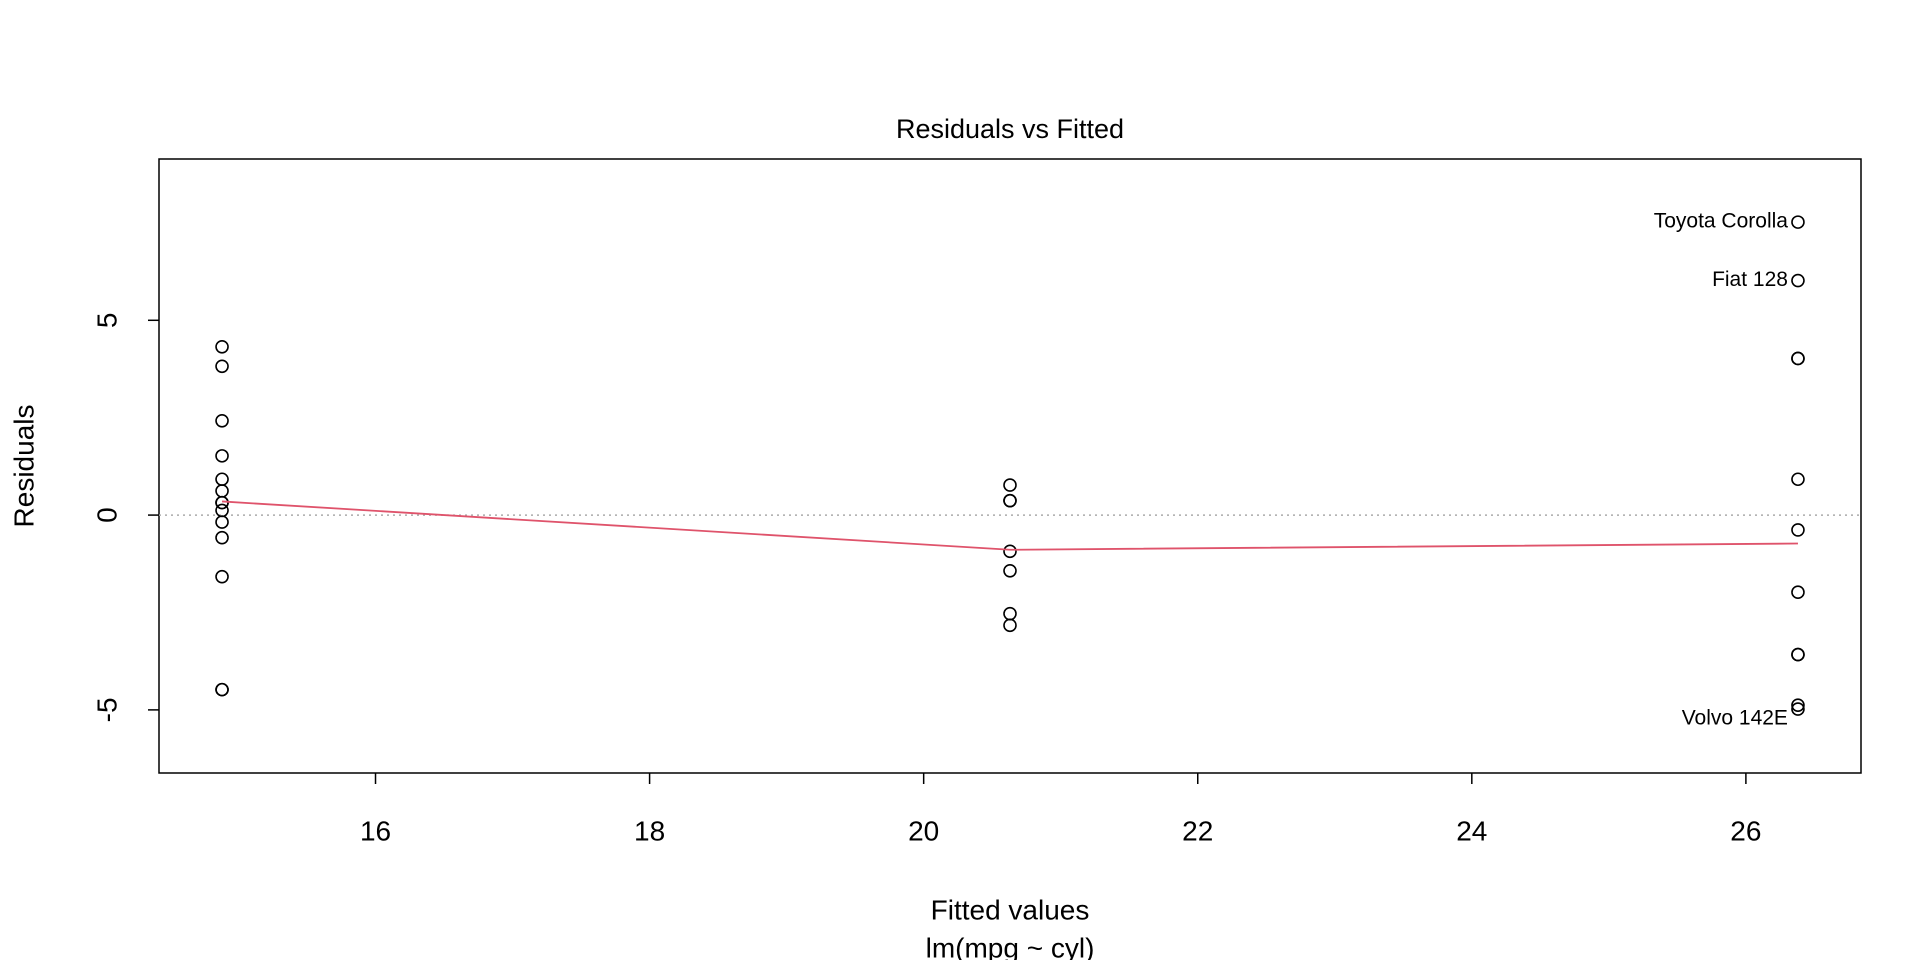 The height and width of the screenshot is (960, 1920). What do you see at coordinates (375, 830) in the screenshot?
I see `x-tick-label: 16` at bounding box center [375, 830].